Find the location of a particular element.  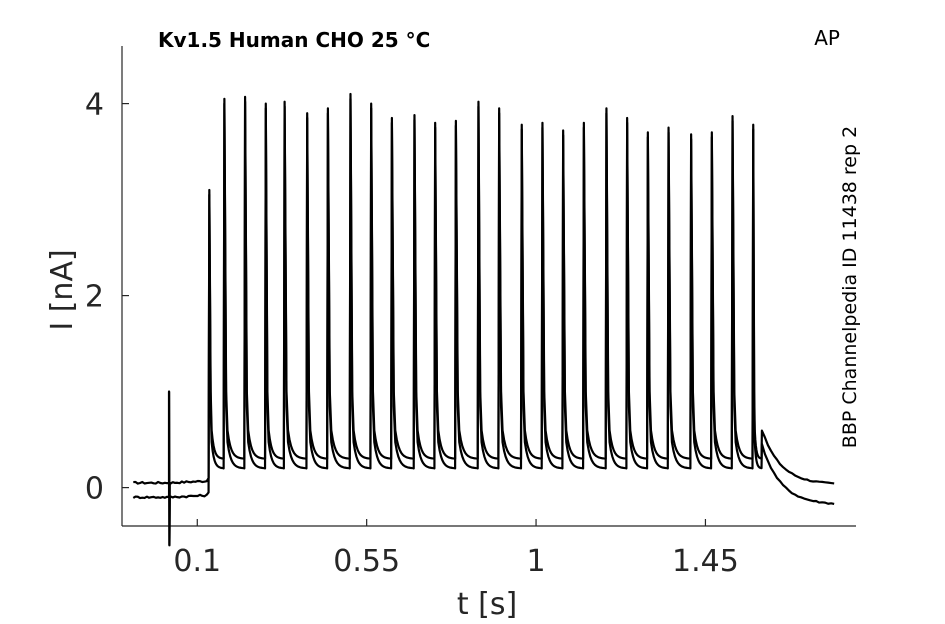

side-note: BBP Channelpedia ID 11438 rep 2 is located at coordinates (850, 287).